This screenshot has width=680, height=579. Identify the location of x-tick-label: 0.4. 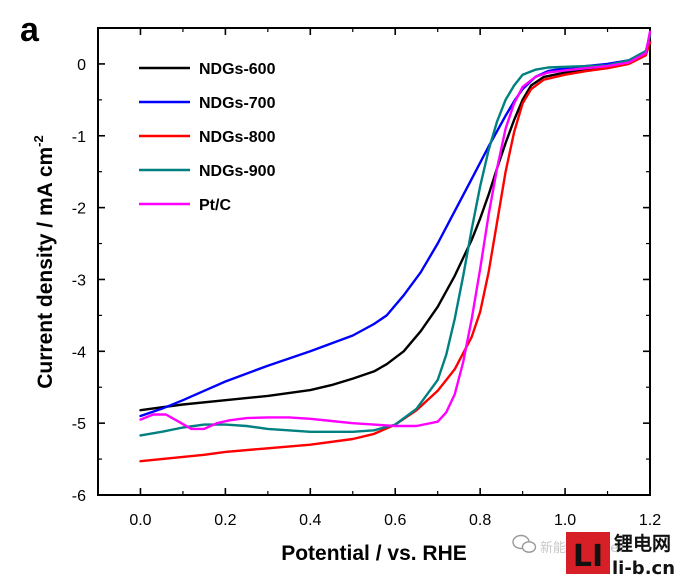
(310, 520).